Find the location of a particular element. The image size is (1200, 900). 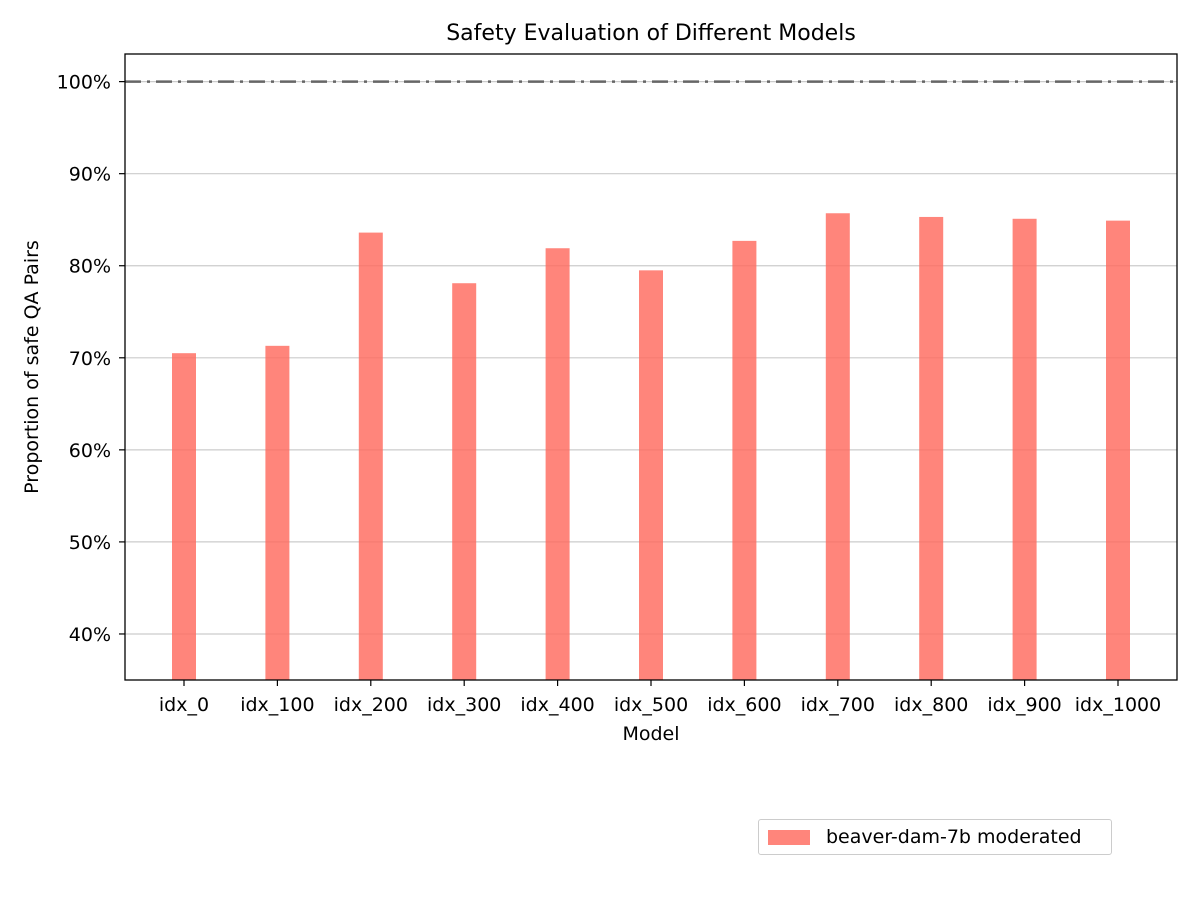

x-axis-label: Model is located at coordinates (650, 734).